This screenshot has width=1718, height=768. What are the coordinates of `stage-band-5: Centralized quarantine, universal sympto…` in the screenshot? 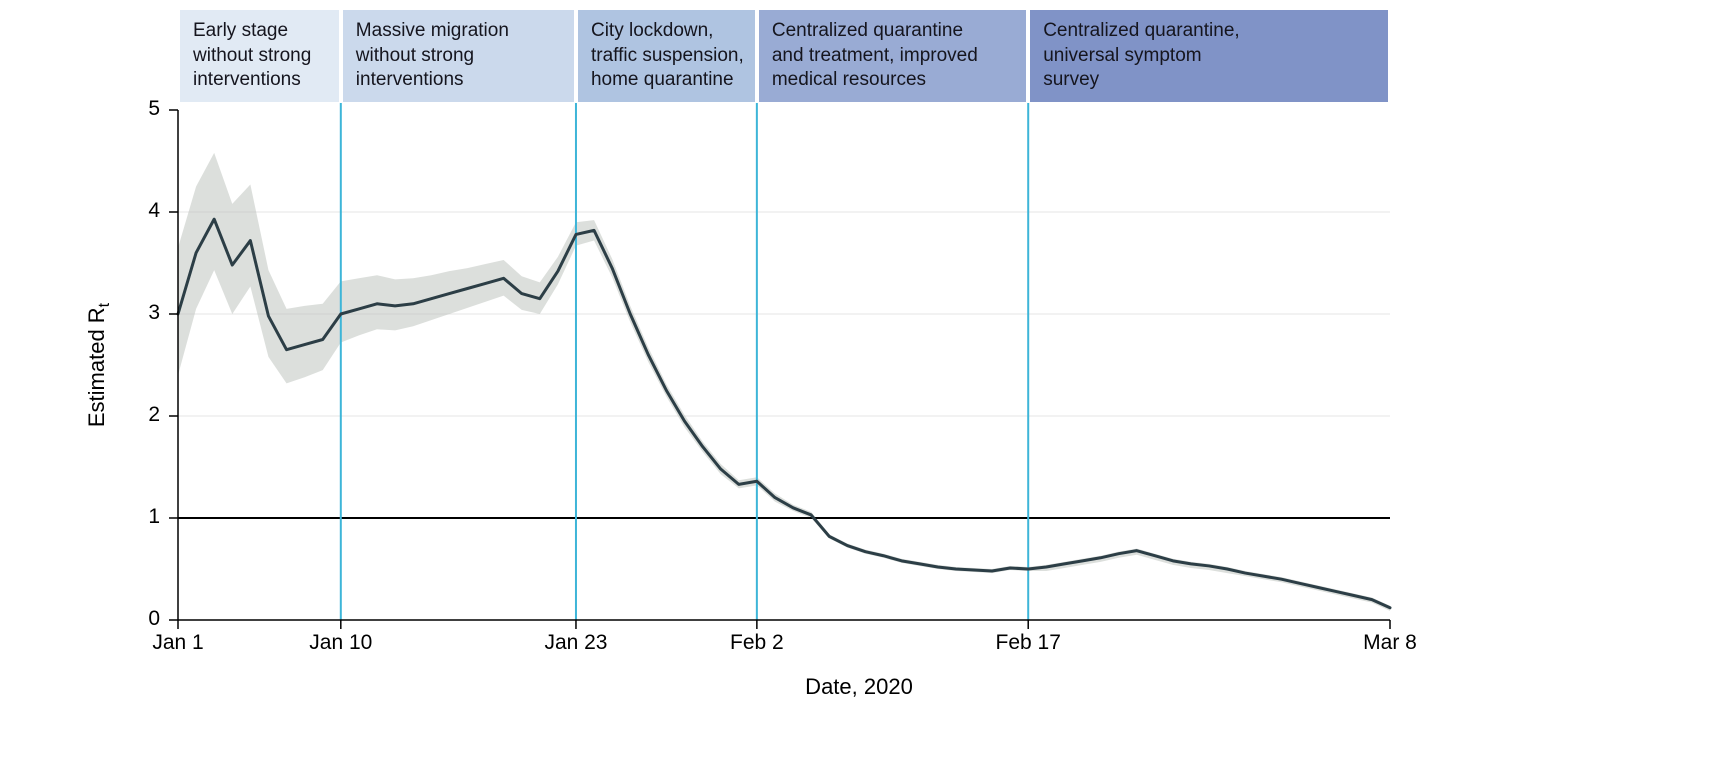 It's located at (1209, 56).